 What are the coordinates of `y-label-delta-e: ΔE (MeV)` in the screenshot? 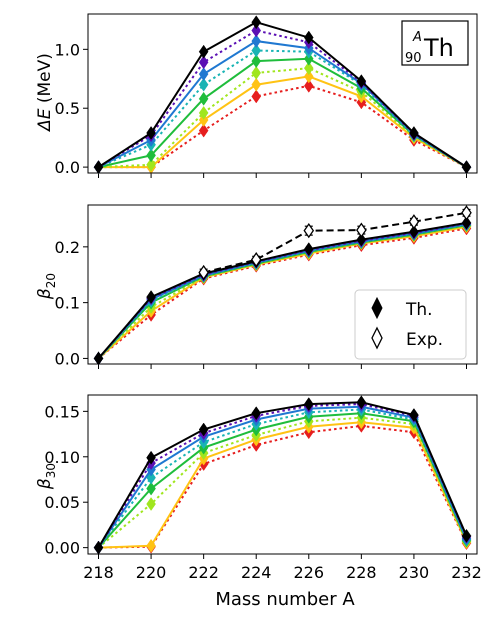 It's located at (45, 93).